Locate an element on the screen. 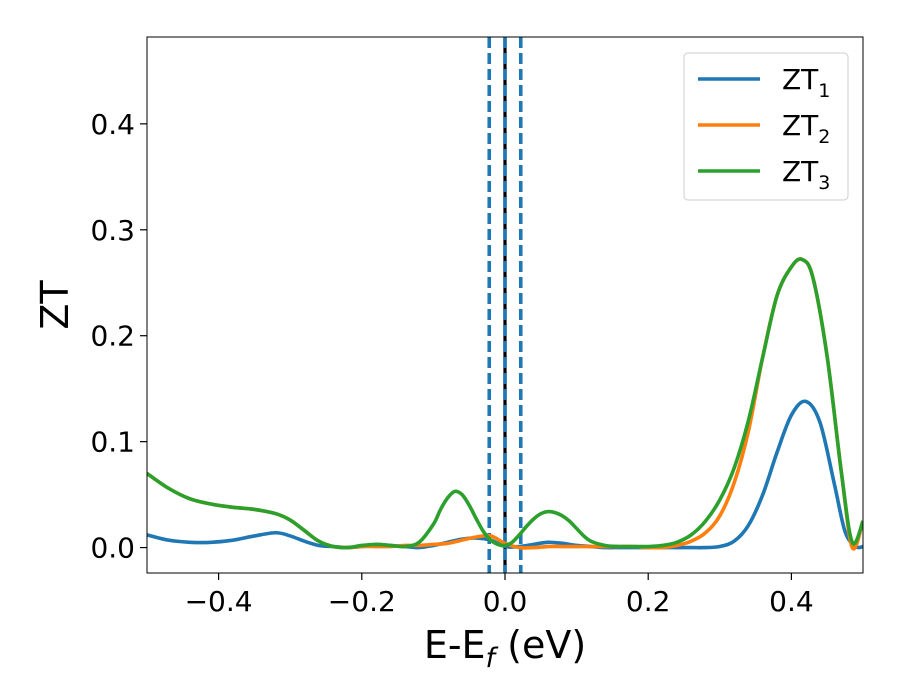 The width and height of the screenshot is (900, 700). x-tick-label: 0.0 is located at coordinates (505, 601).